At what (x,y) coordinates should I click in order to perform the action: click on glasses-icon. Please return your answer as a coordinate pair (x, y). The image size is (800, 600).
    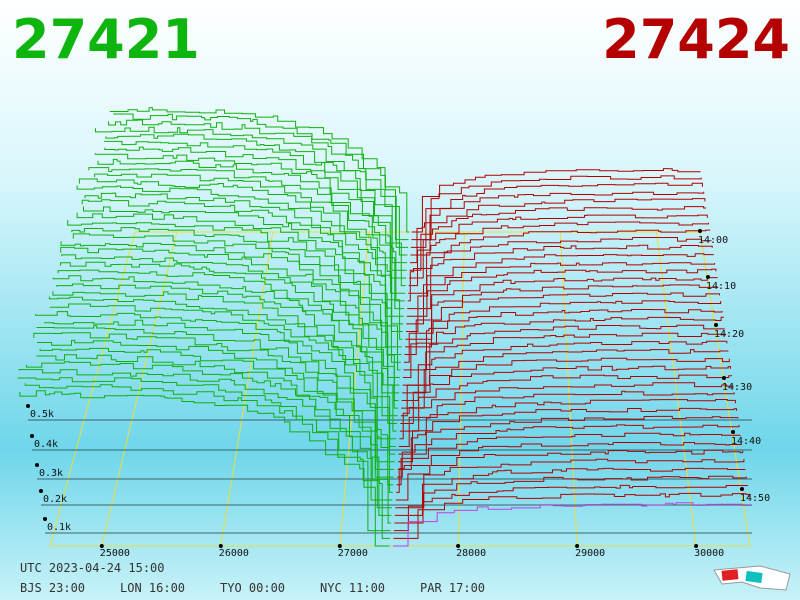
    Looking at the image, I should click on (752, 578).